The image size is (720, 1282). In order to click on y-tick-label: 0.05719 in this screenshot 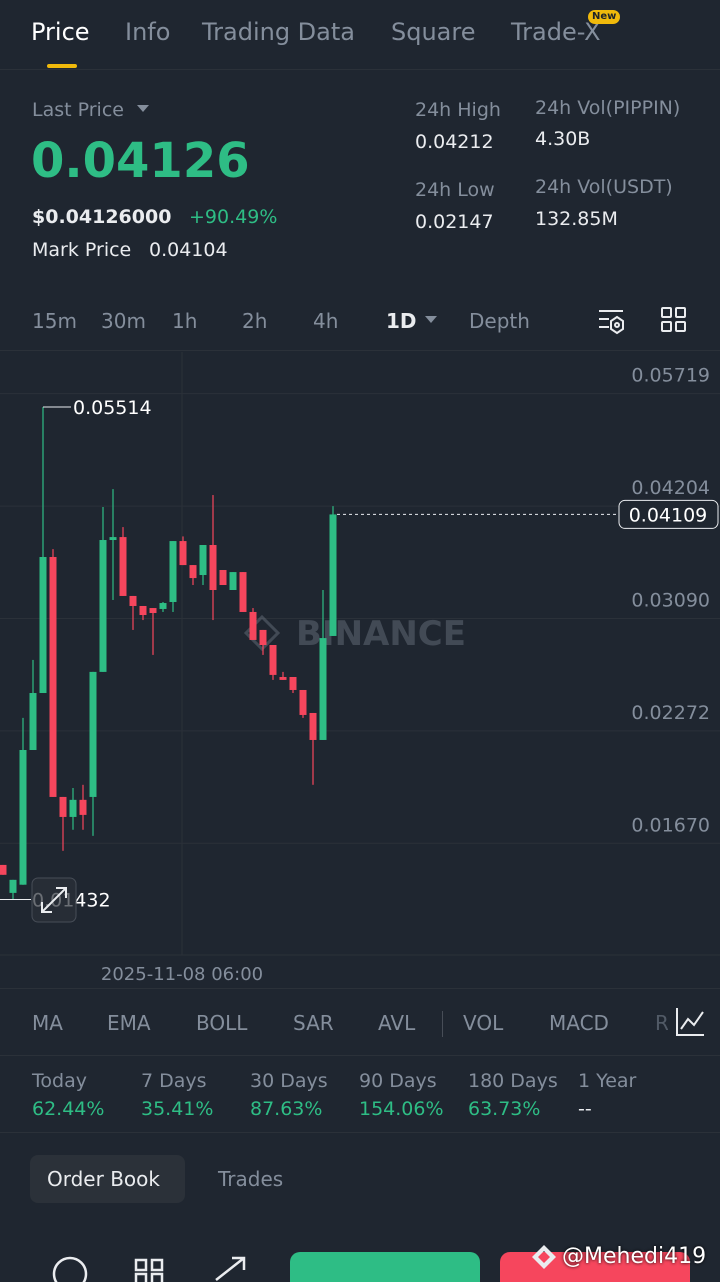, I will do `click(670, 376)`.